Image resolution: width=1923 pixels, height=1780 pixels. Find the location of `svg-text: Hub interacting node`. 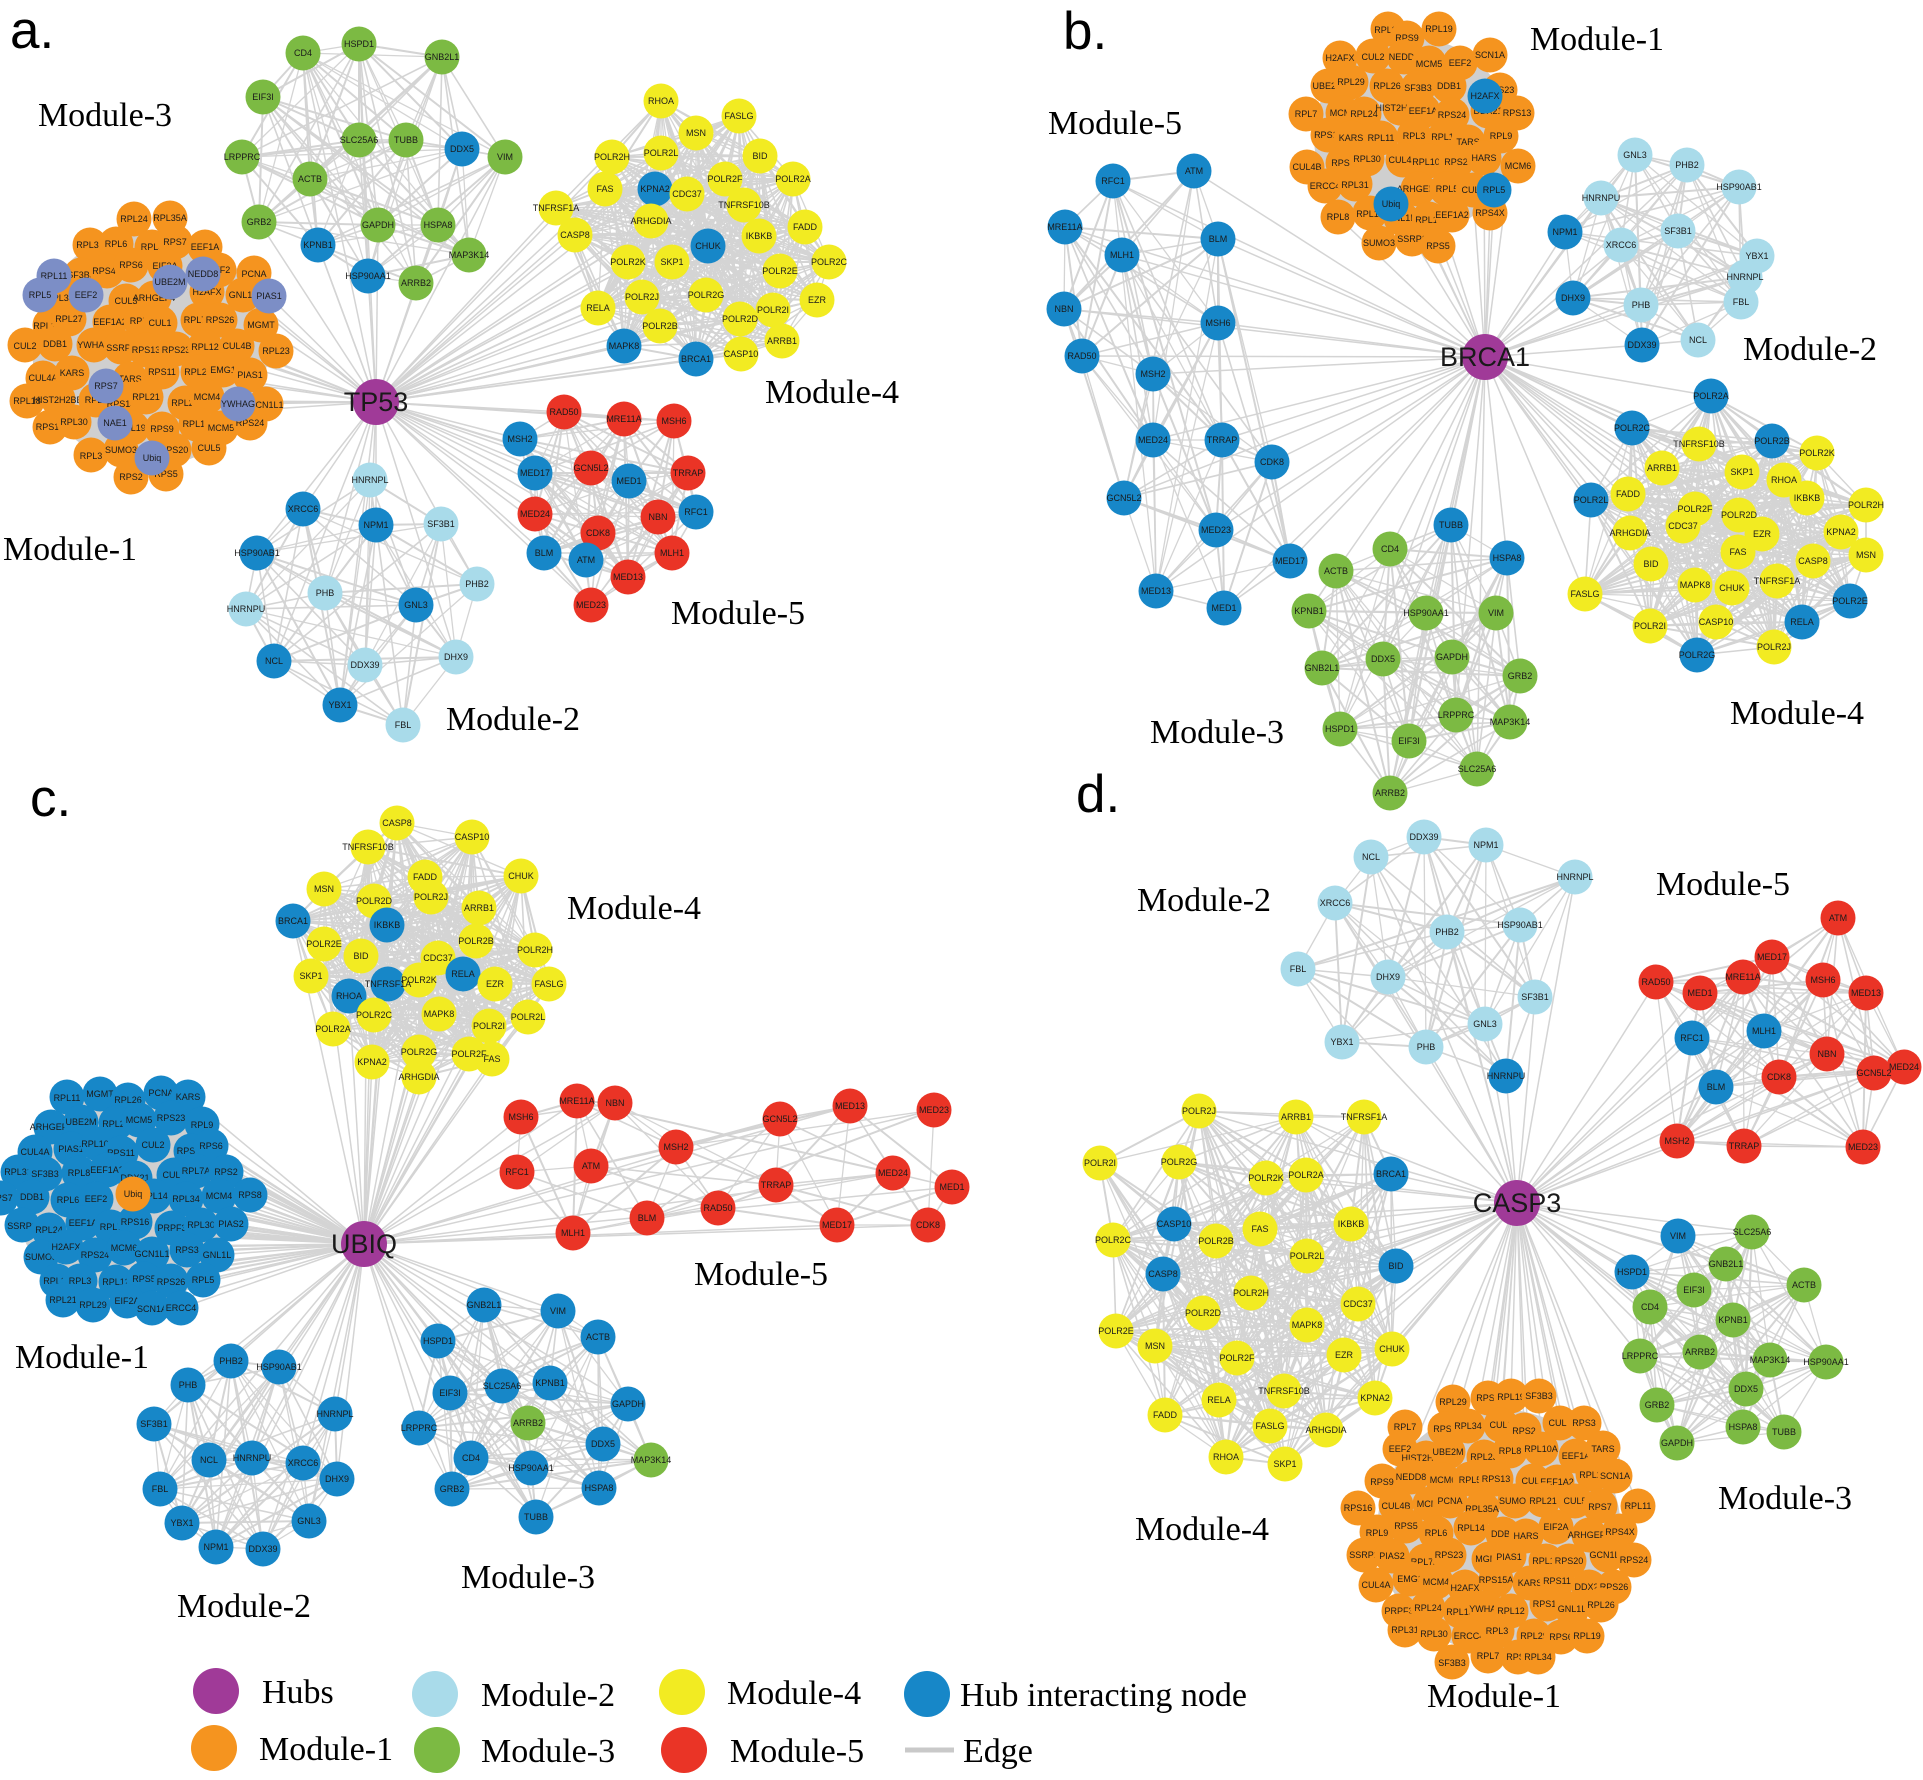

svg-text: Hub interacting node is located at coordinates (1103, 1695).